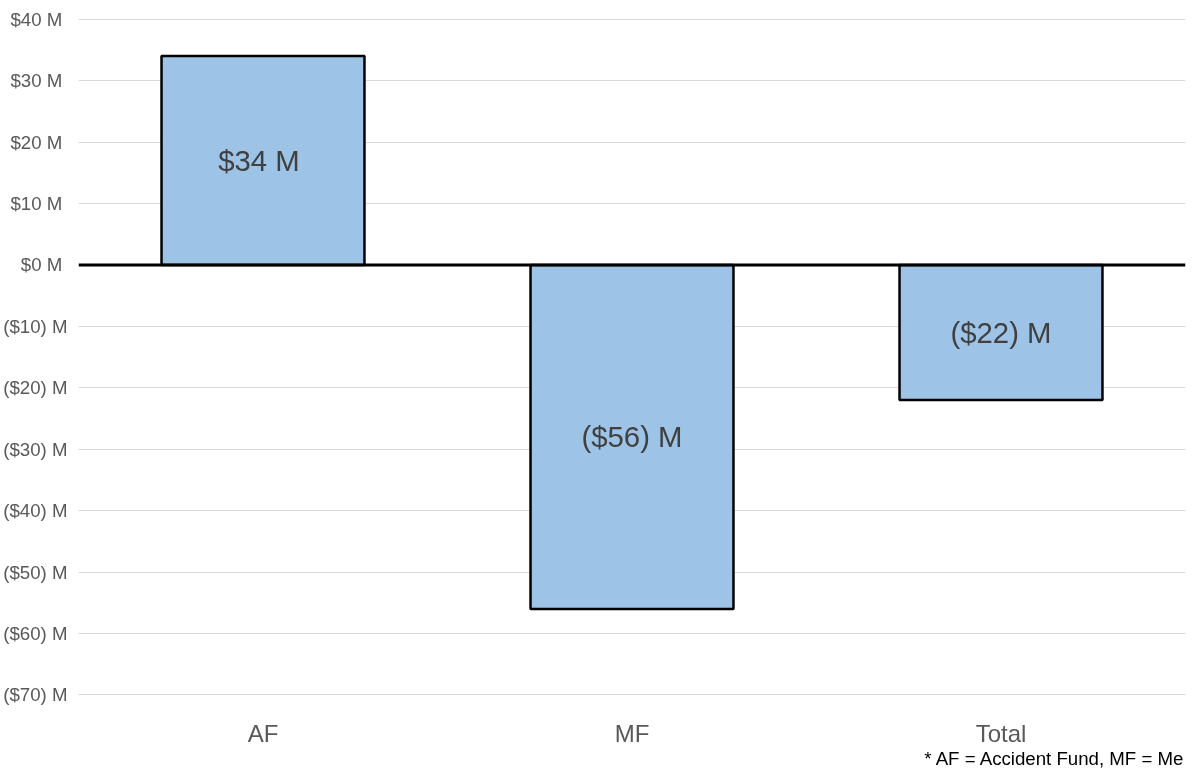 The height and width of the screenshot is (773, 1201). I want to click on y-tick-label: ($70) M, so click(35, 695).